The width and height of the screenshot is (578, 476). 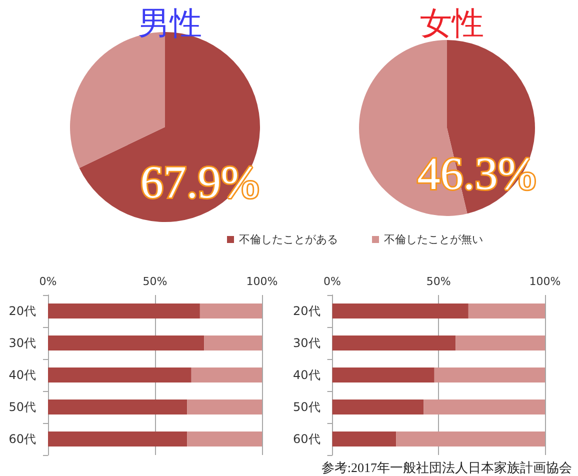 I want to click on legend-label: 不倫したことが無い, so click(x=433, y=239).